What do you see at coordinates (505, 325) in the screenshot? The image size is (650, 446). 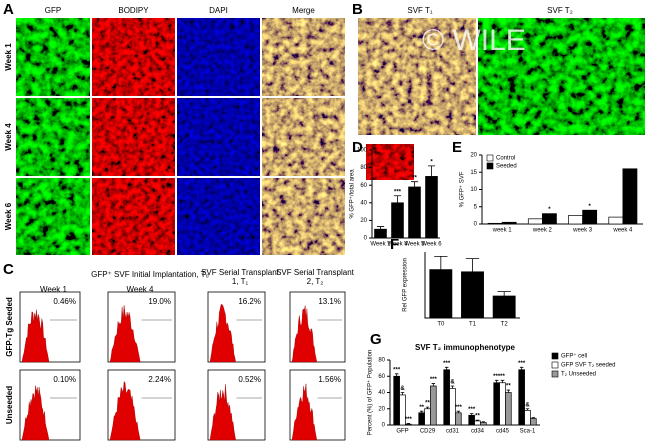 I see `x-tick-label: T2` at bounding box center [505, 325].